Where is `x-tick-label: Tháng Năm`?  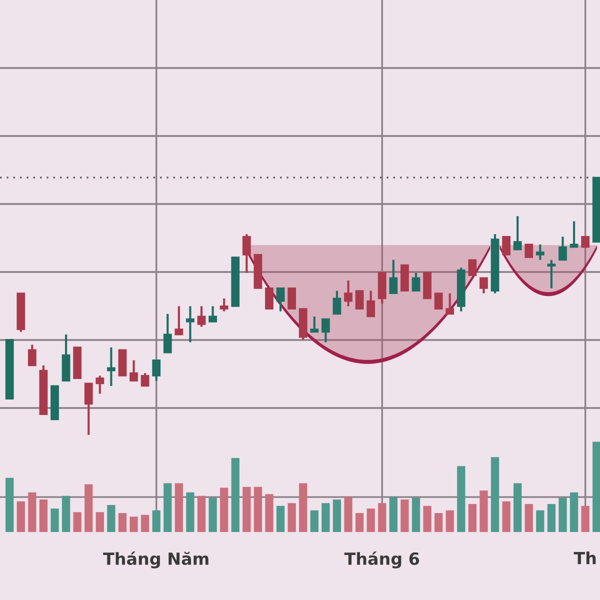 x-tick-label: Tháng Năm is located at coordinates (155, 559).